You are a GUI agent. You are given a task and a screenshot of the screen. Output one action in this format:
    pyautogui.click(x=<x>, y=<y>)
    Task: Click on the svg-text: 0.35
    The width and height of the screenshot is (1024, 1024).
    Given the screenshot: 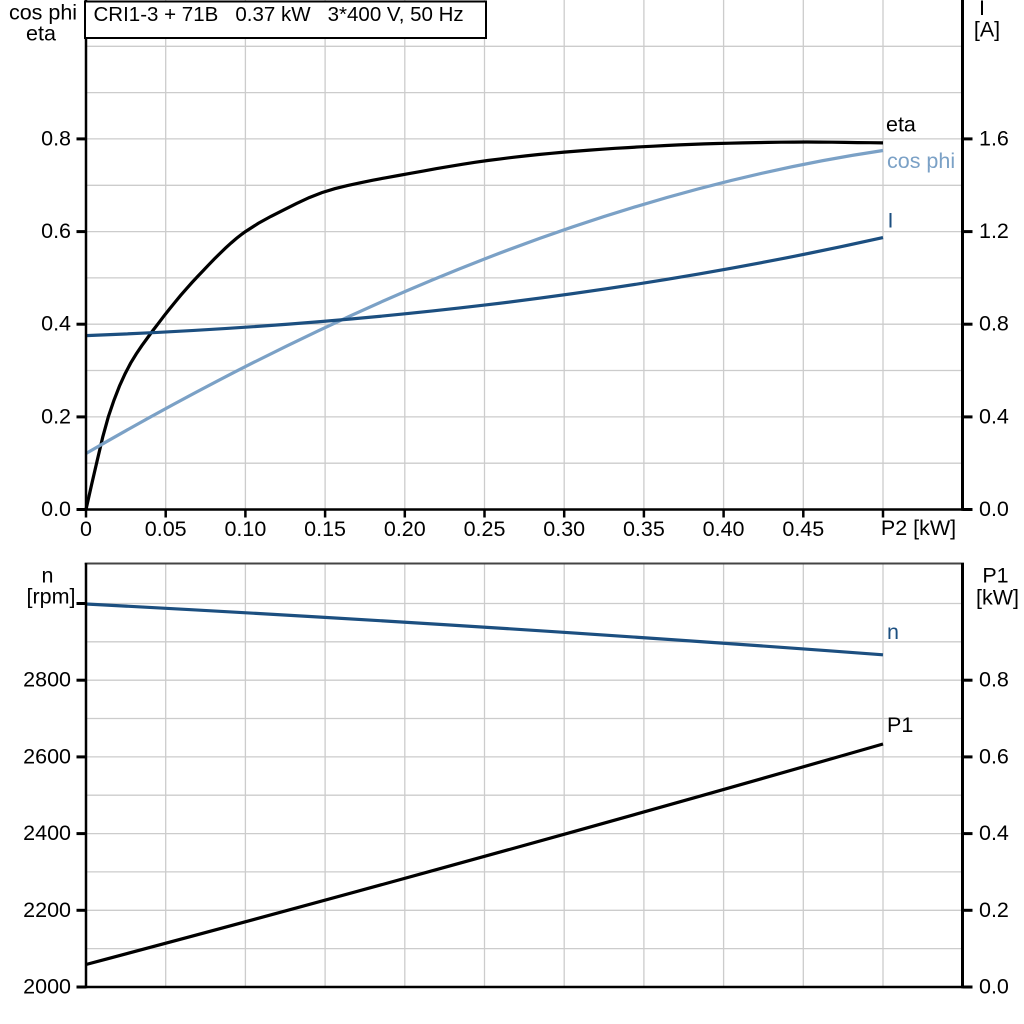 What is the action you would take?
    pyautogui.click(x=644, y=529)
    